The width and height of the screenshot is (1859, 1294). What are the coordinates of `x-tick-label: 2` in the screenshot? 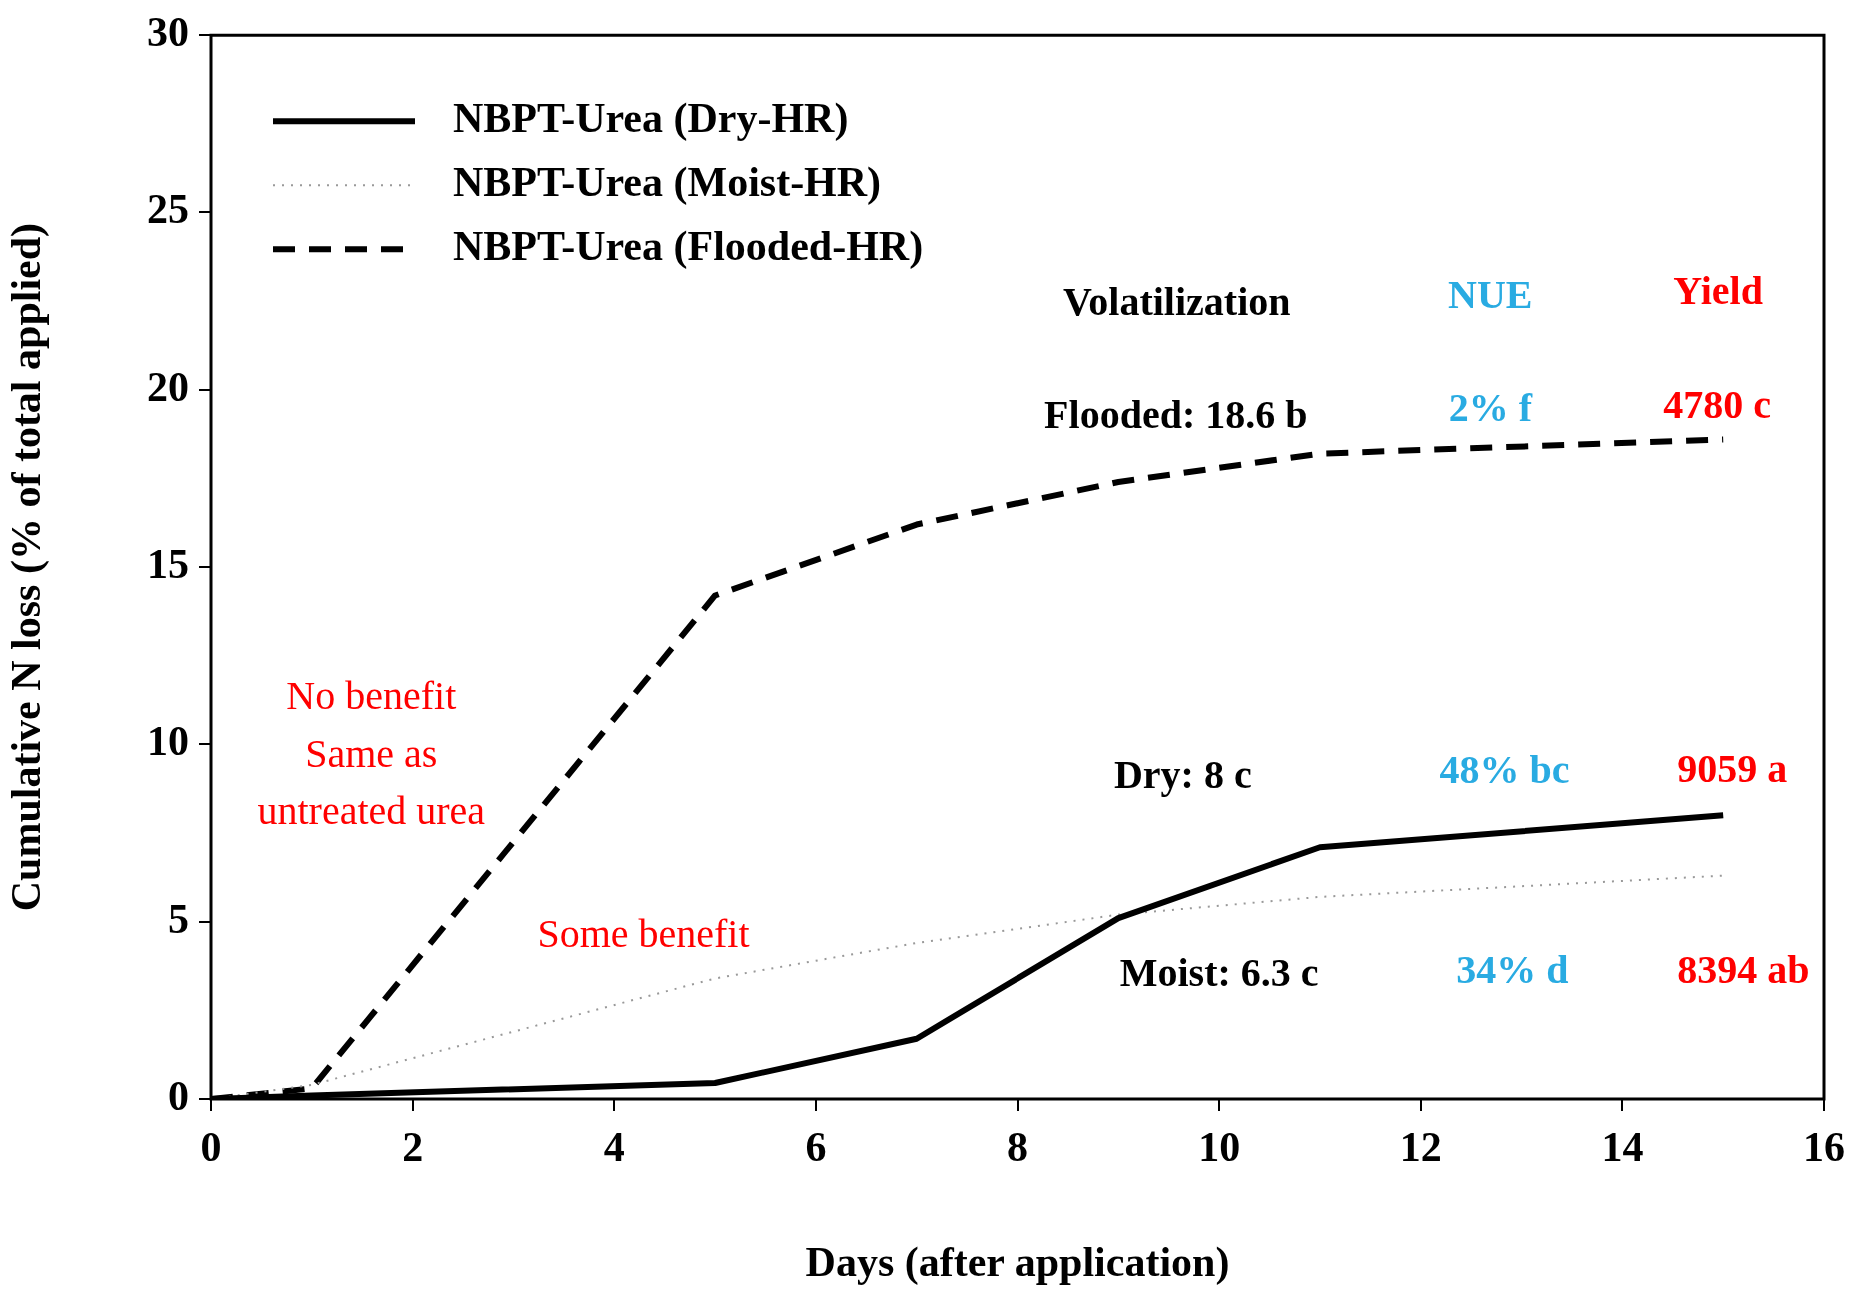 It's located at (413, 1147).